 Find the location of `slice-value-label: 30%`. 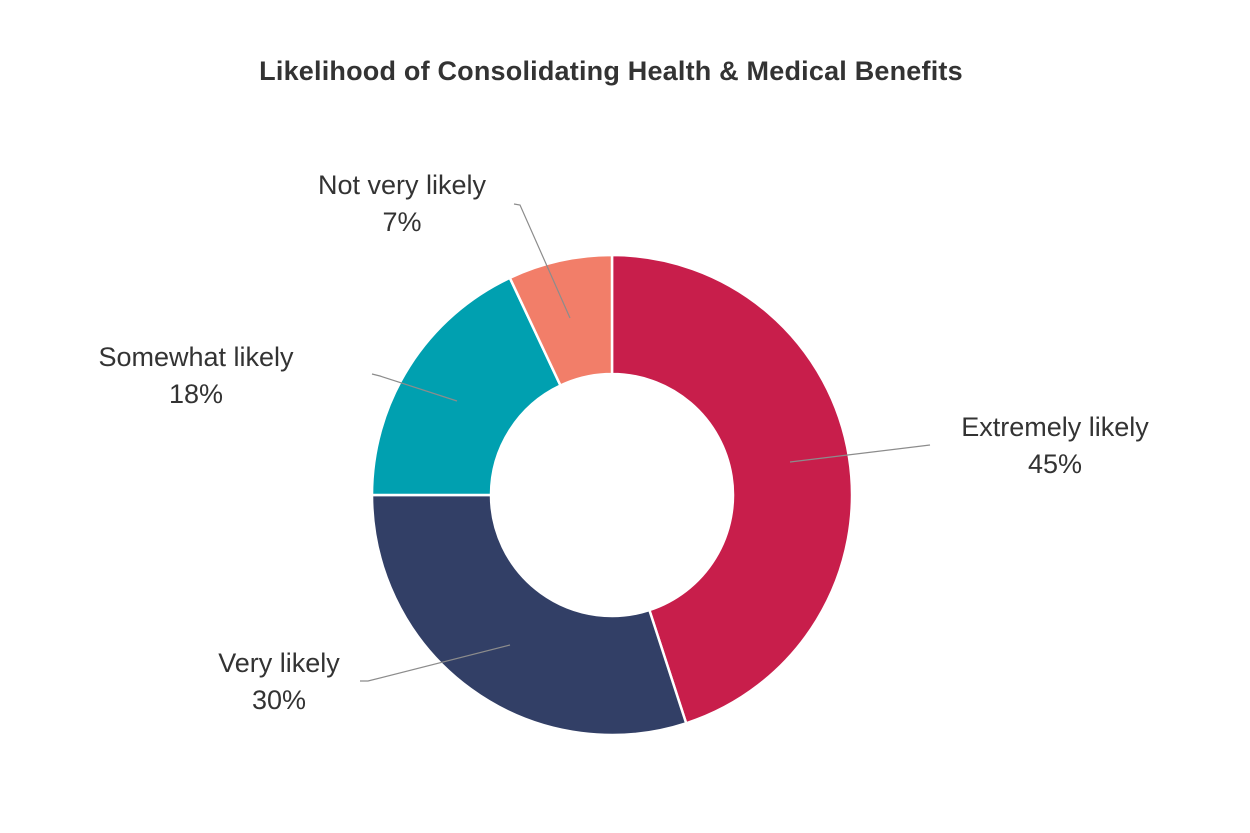

slice-value-label: 30% is located at coordinates (279, 700).